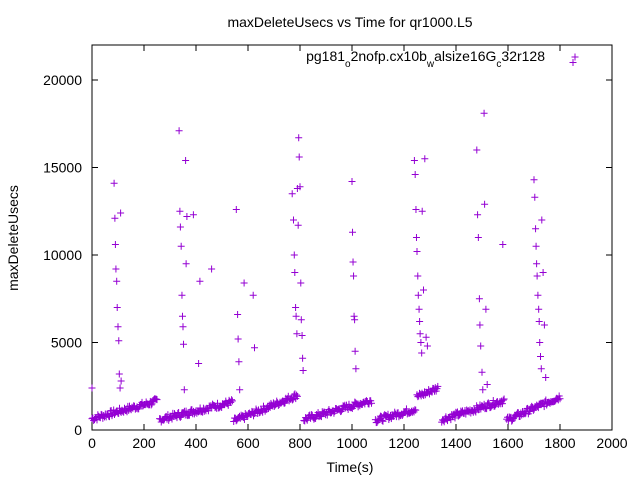 Image resolution: width=640 pixels, height=485 pixels. What do you see at coordinates (78, 430) in the screenshot?
I see `y-tick-label: 0` at bounding box center [78, 430].